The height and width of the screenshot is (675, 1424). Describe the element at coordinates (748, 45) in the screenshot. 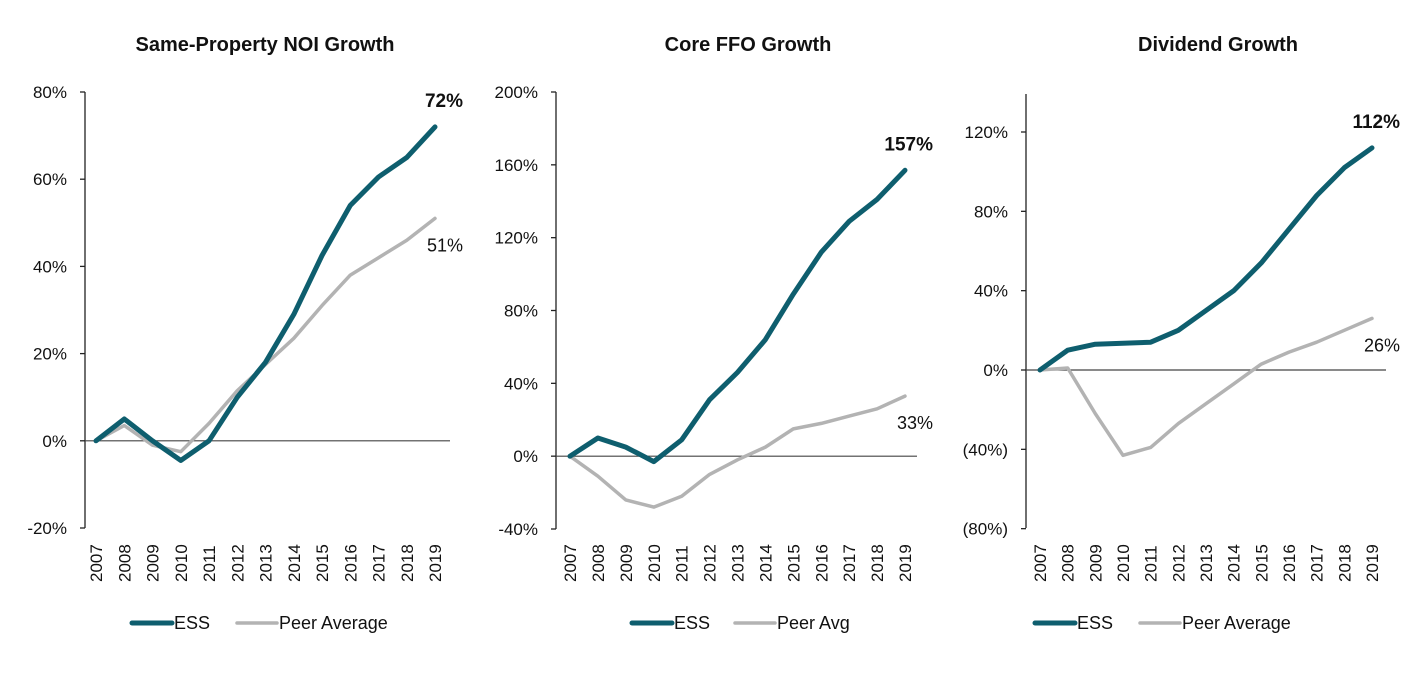

I see `chart-title: Core FFO Growth` at that location.